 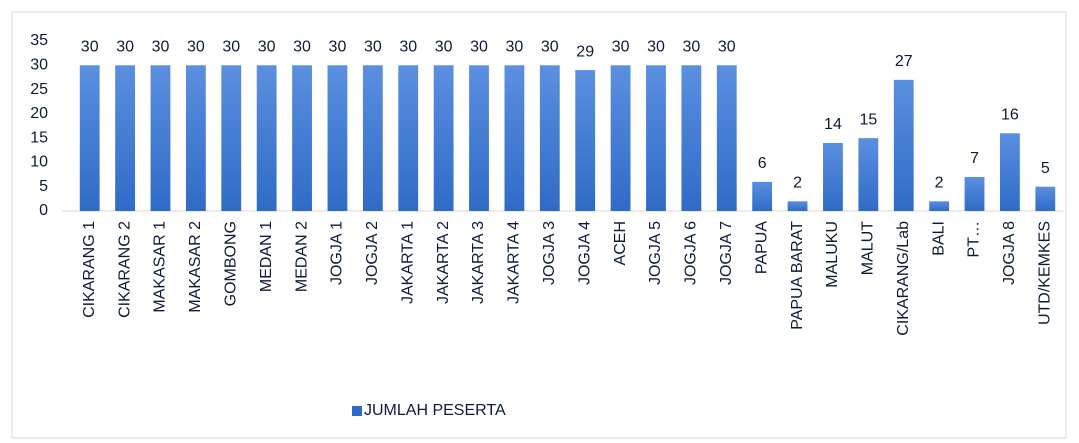 What do you see at coordinates (160, 267) in the screenshot?
I see `x-tick-label: MAKASAR 1` at bounding box center [160, 267].